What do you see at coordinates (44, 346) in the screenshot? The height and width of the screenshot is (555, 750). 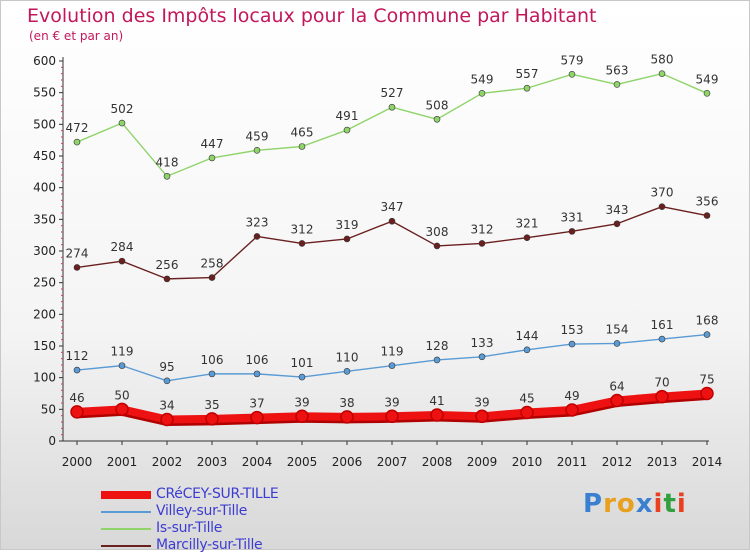 I see `y-tick-label: 150` at bounding box center [44, 346].